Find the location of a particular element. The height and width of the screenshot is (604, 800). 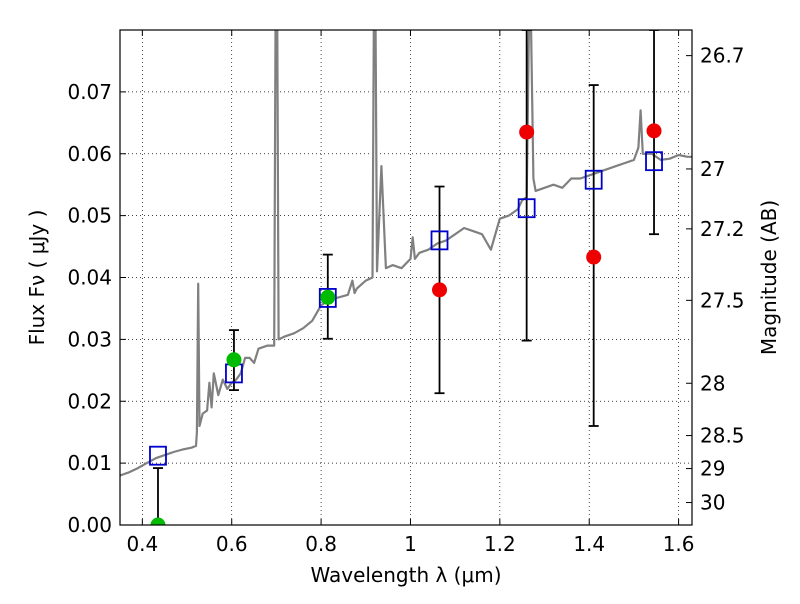

y-right-tick-label: 27.2 is located at coordinates (722, 229).